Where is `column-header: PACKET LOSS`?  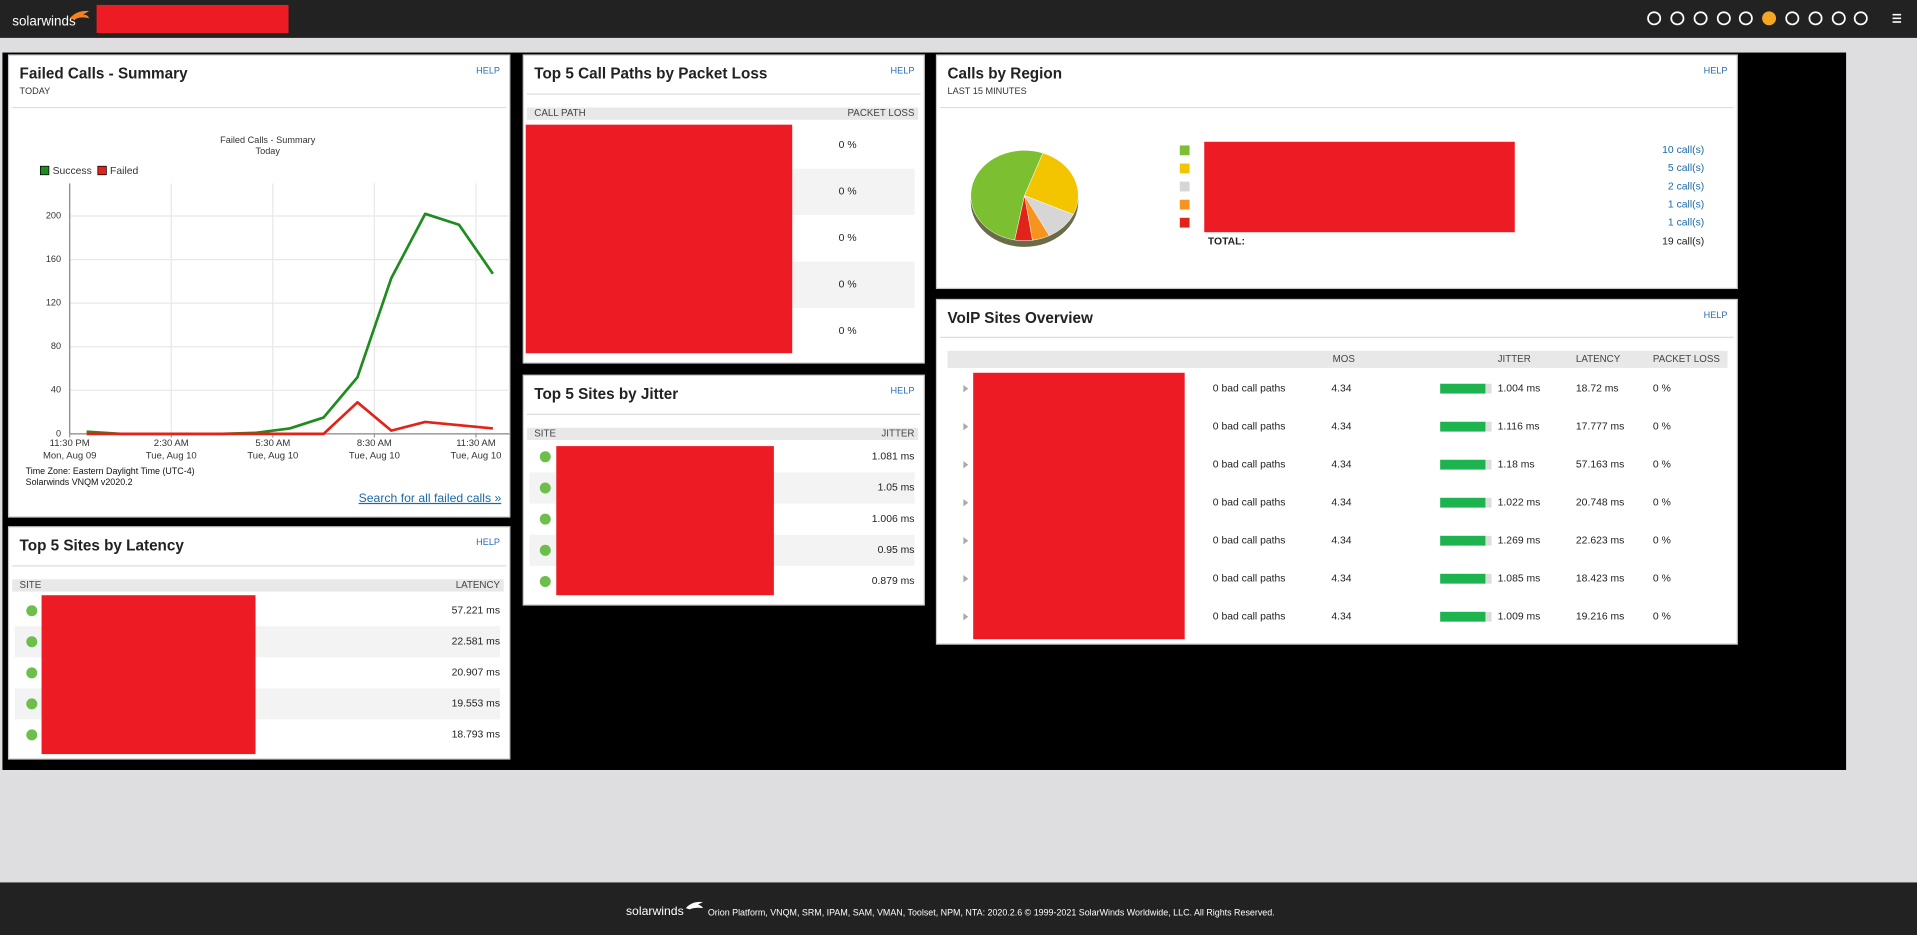 column-header: PACKET LOSS is located at coordinates (1686, 359).